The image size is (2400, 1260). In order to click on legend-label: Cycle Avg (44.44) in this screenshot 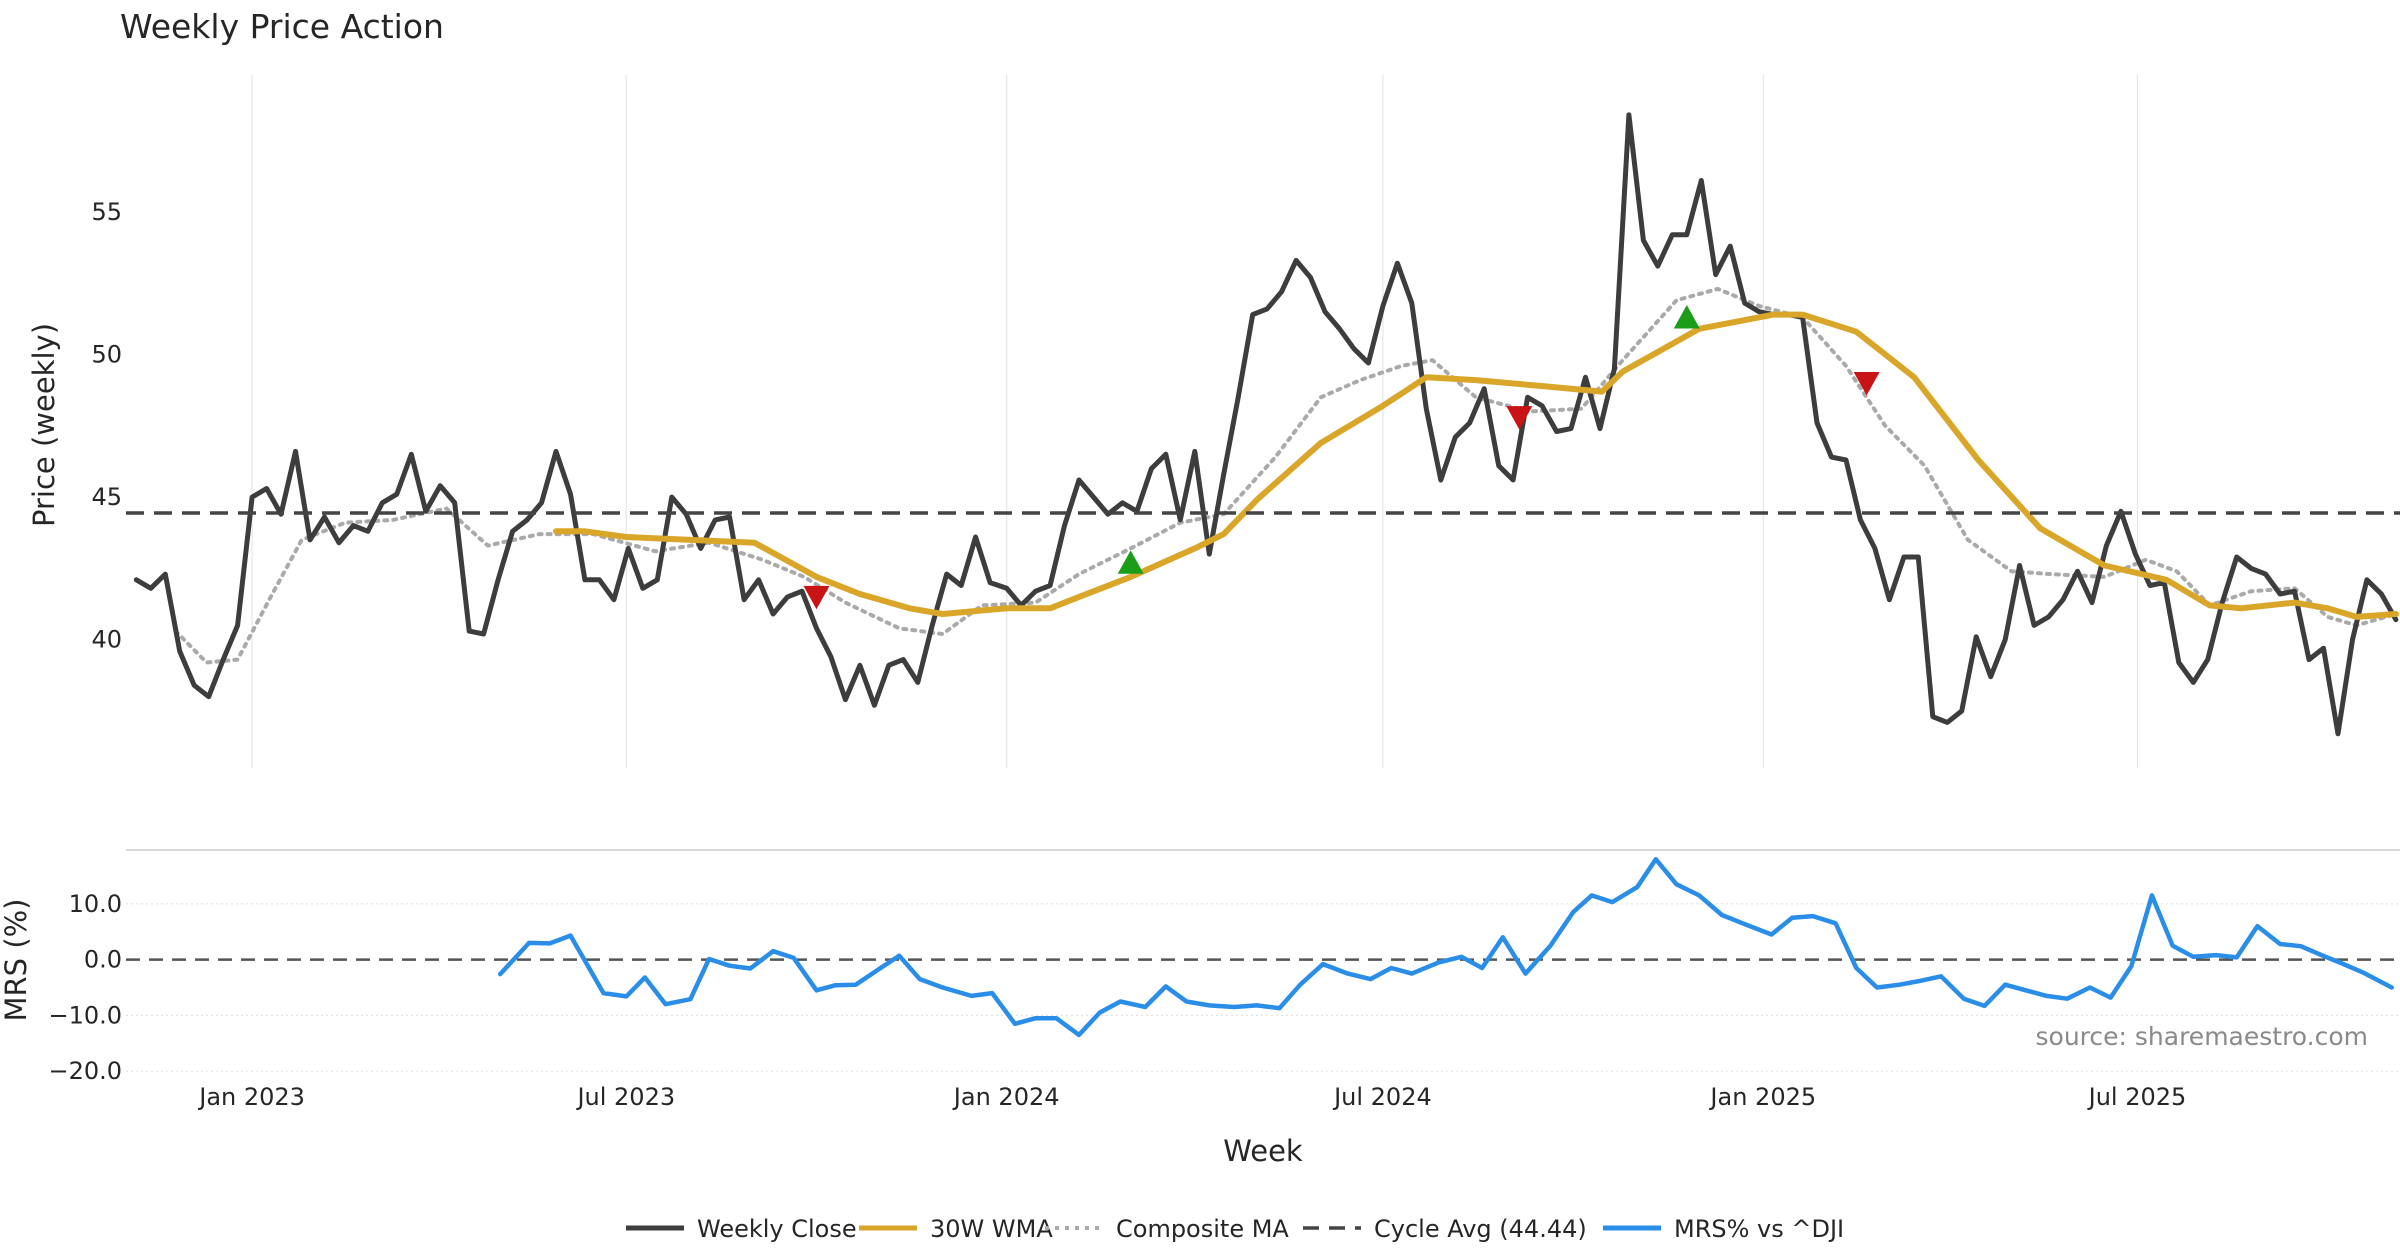, I will do `click(1480, 1229)`.